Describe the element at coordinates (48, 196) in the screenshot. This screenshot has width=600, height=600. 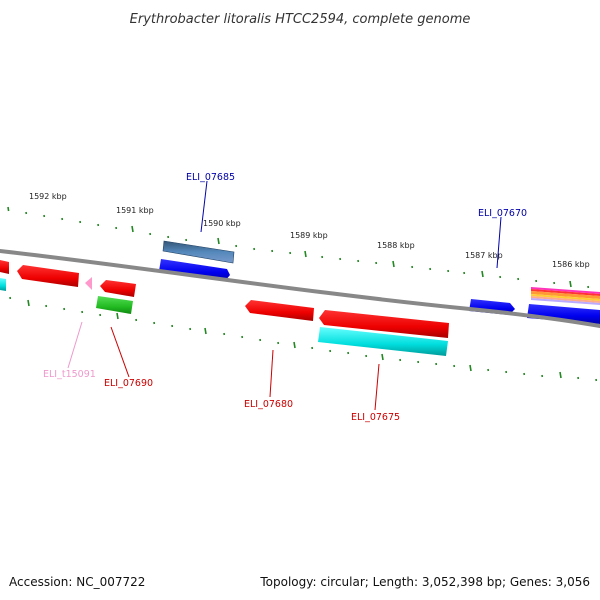
I see `kbp-label-1592: 1592 kbp` at that location.